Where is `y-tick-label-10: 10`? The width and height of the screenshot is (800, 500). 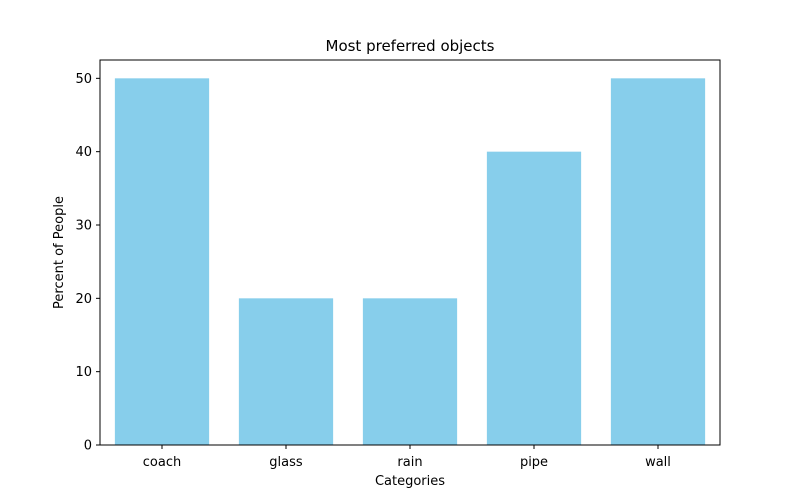 y-tick-label-10: 10 is located at coordinates (83, 372).